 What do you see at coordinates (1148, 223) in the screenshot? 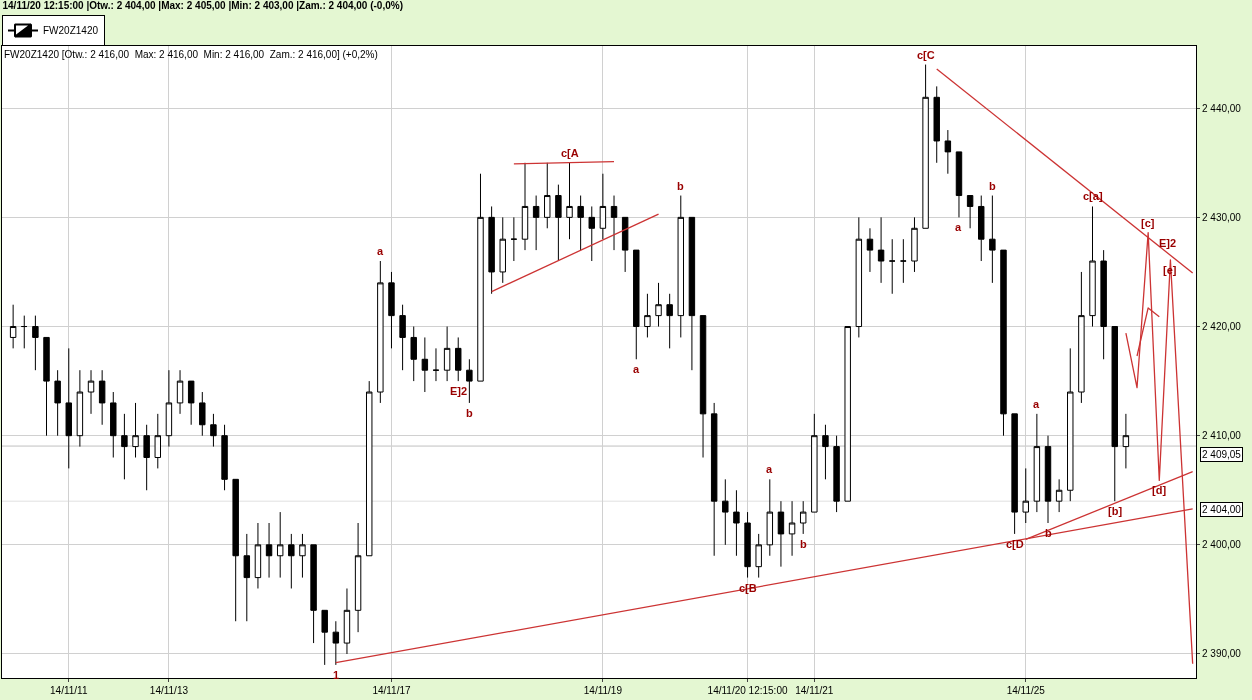
I see `data-label: [c]` at bounding box center [1148, 223].